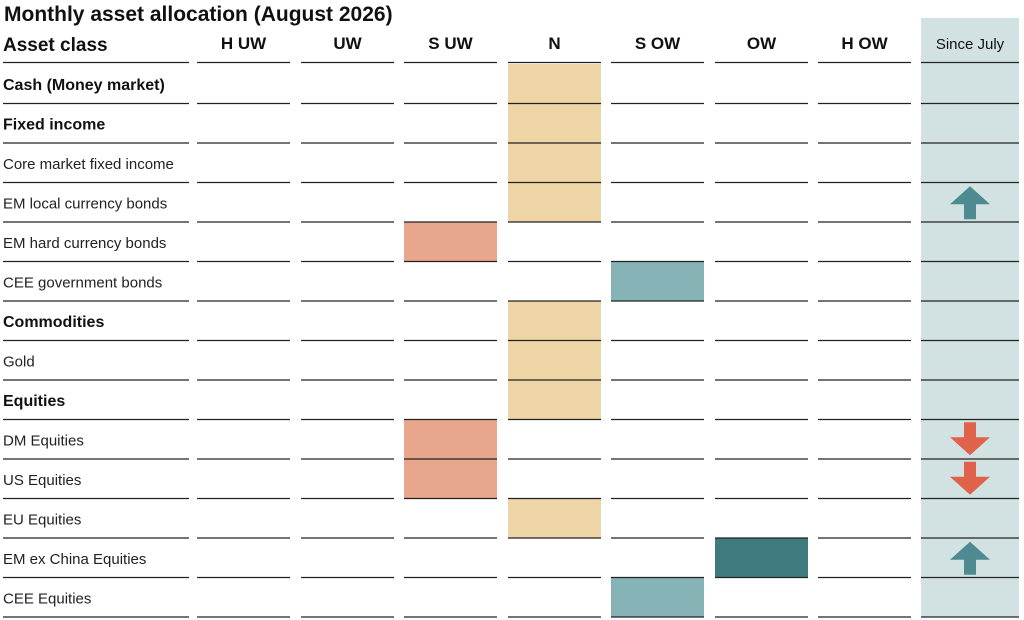 The image size is (1024, 620). I want to click on column-header: S OW, so click(658, 43).